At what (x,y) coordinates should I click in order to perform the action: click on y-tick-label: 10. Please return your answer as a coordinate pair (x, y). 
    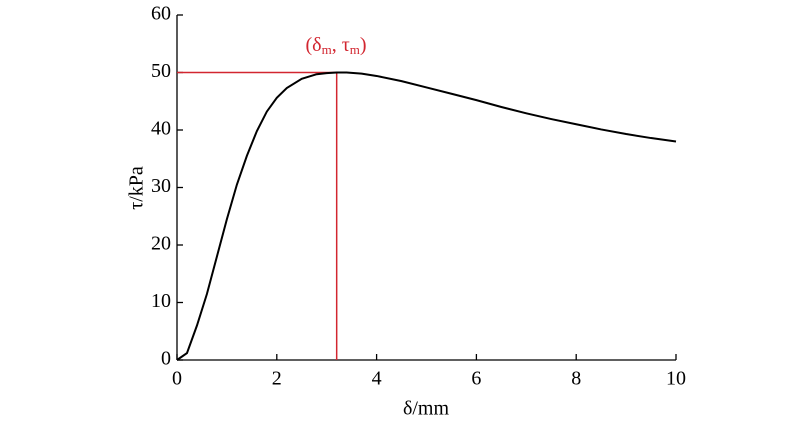
    Looking at the image, I should click on (161, 301).